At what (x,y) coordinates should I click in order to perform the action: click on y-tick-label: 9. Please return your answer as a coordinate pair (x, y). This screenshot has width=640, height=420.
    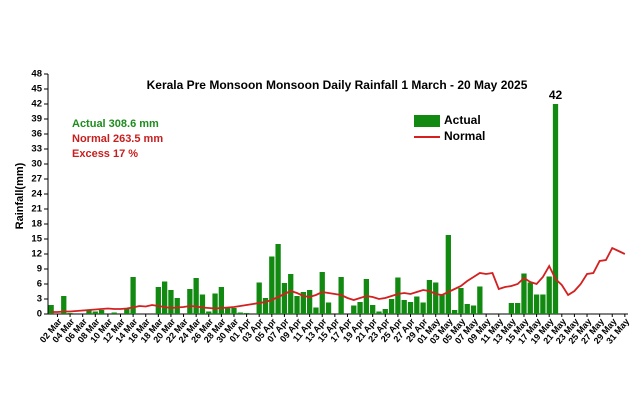
    Looking at the image, I should click on (39, 269).